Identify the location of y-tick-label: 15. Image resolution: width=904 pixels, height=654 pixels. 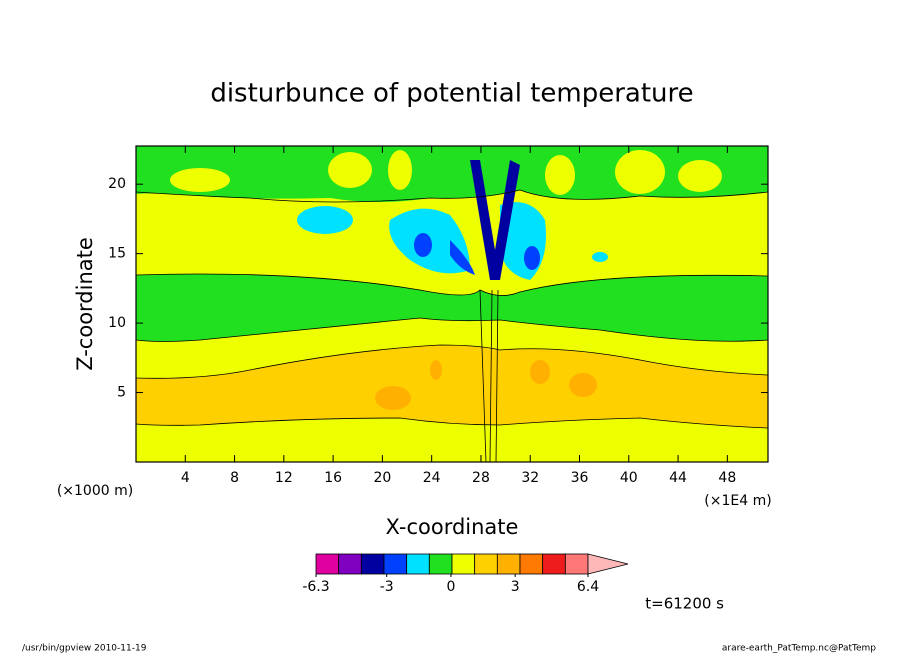
(117, 254).